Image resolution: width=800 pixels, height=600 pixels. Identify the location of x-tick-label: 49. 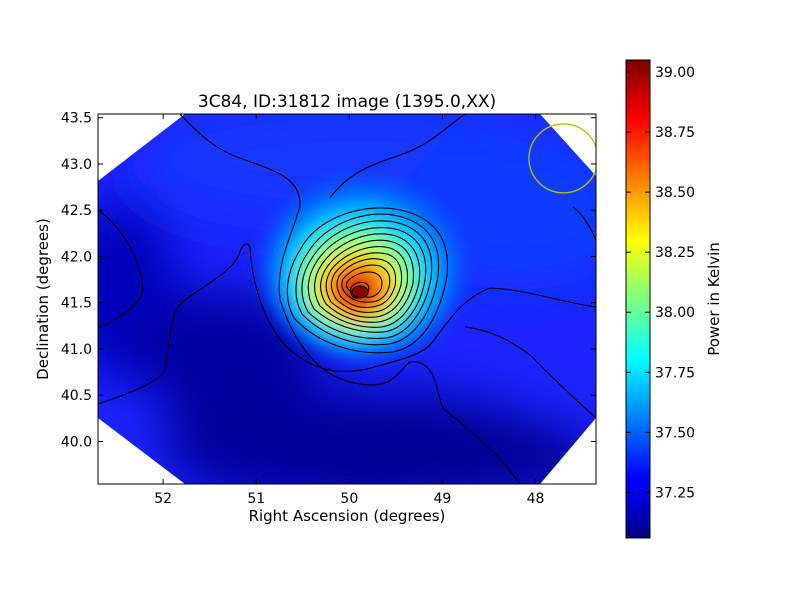
(442, 499).